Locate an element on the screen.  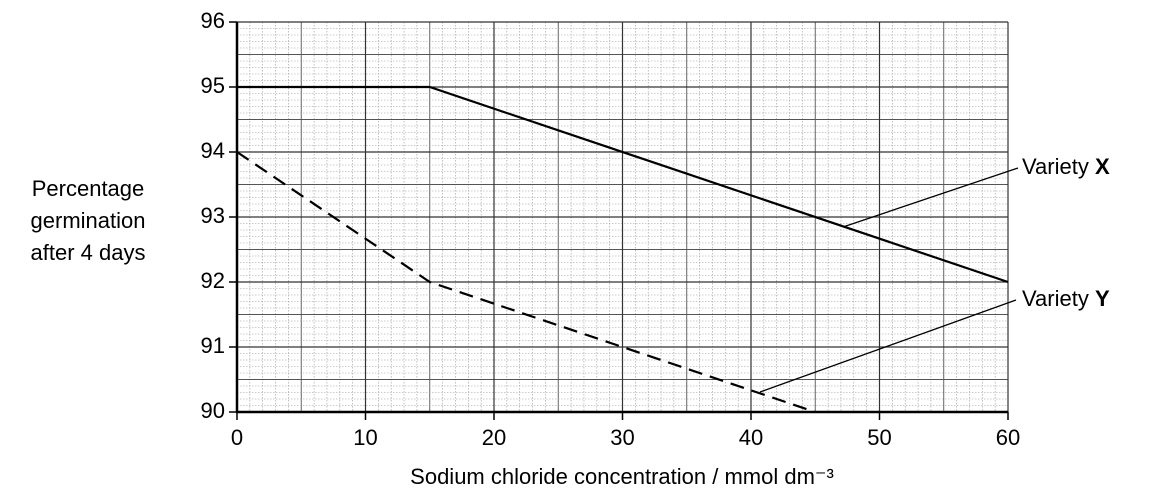
series-label: Variety Y is located at coordinates (1066, 298).